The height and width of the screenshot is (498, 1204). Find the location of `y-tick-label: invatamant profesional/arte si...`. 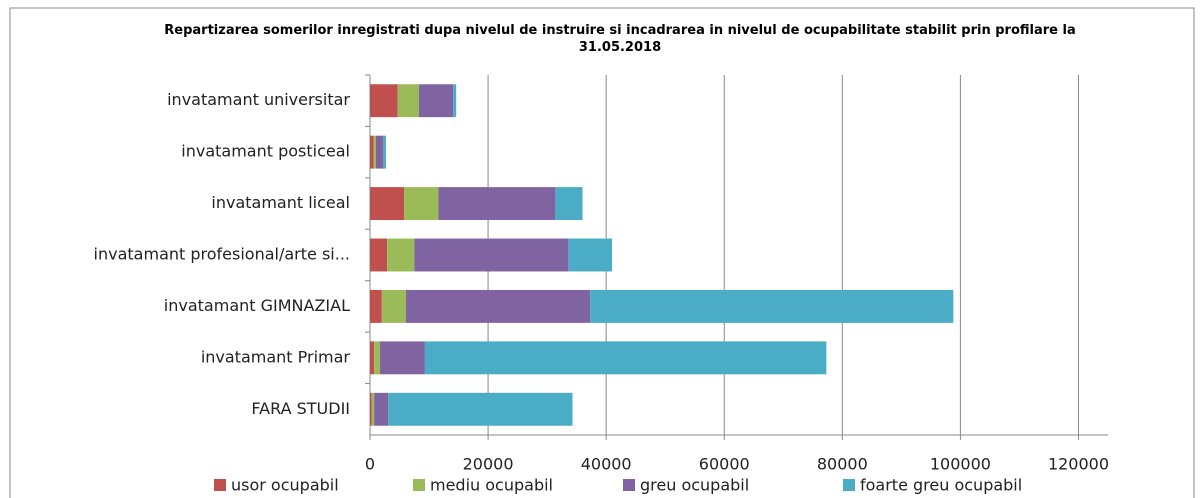

y-tick-label: invatamant profesional/arte si... is located at coordinates (222, 254).